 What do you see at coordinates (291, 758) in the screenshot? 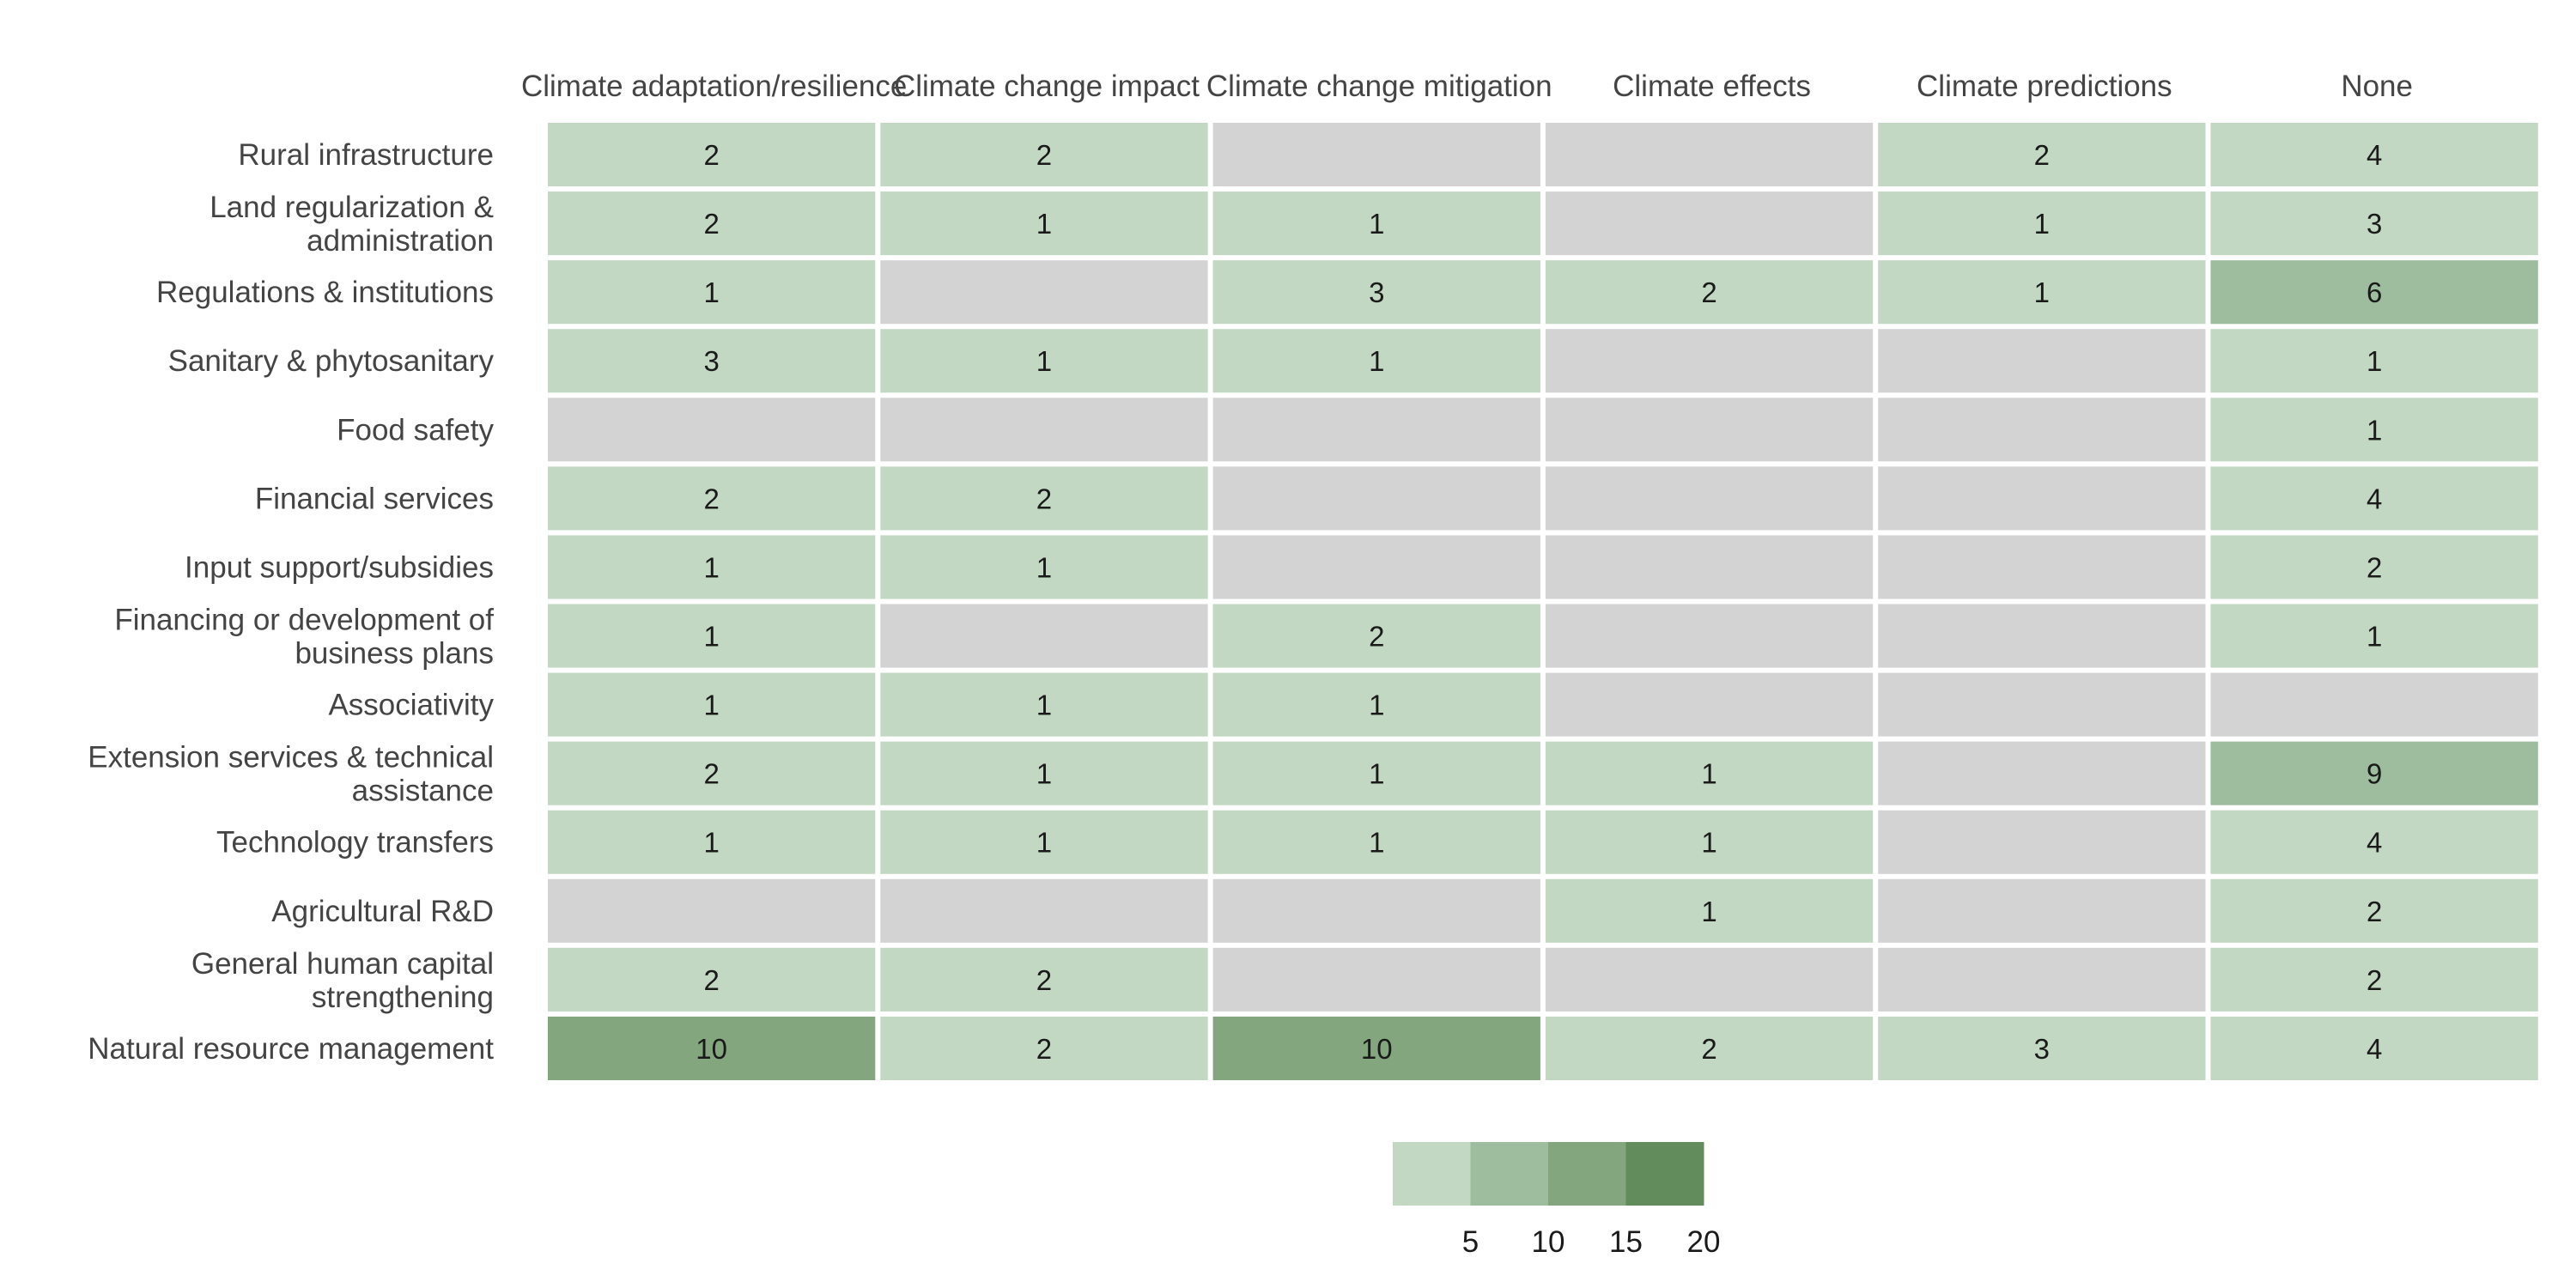
I see `row-label-line: Extension services & technical` at bounding box center [291, 758].